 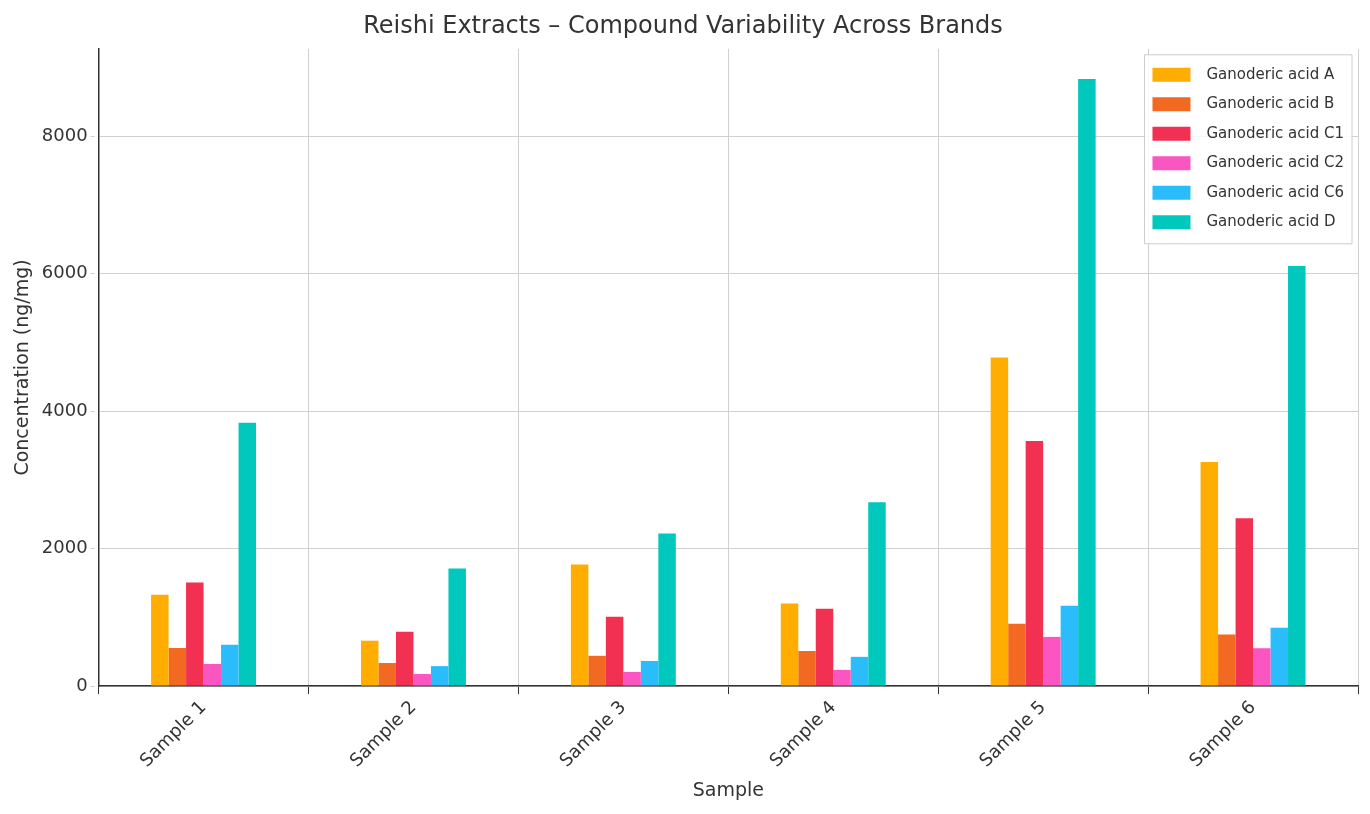 What do you see at coordinates (1271, 221) in the screenshot?
I see `legend-label: Ganoderic acid D` at bounding box center [1271, 221].